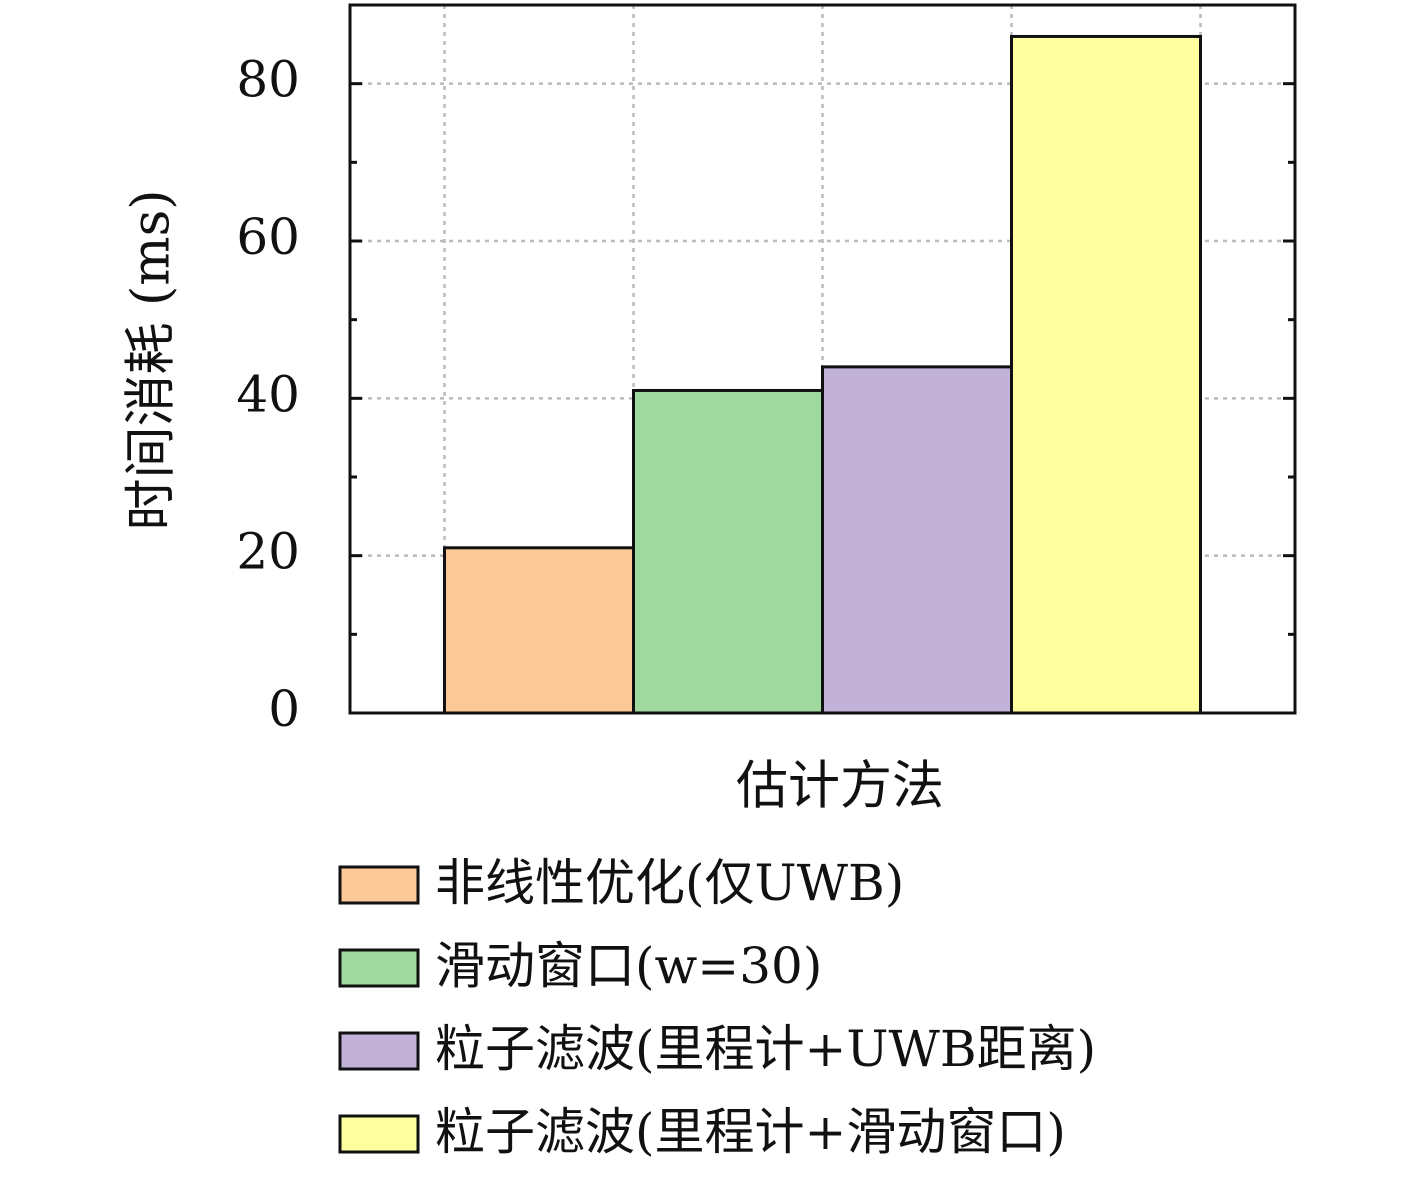  Describe the element at coordinates (152, 359) in the screenshot. I see `y-axis-label: 时间消耗 (ms)` at that location.